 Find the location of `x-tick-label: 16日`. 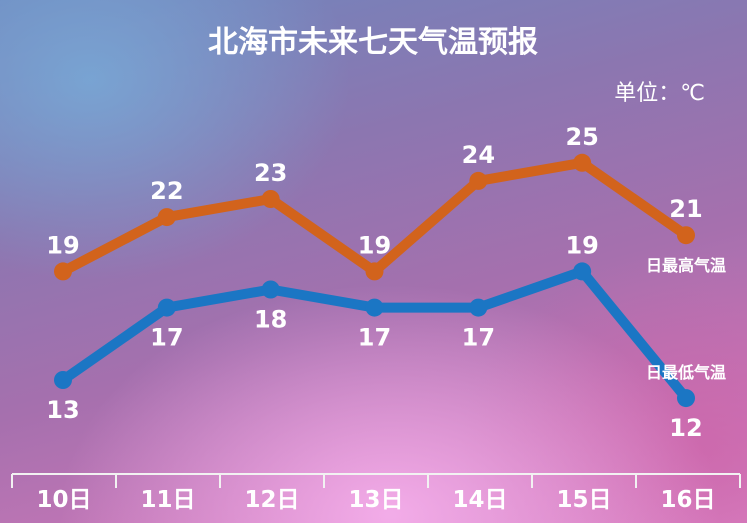

x-tick-label: 16日 is located at coordinates (687, 500).